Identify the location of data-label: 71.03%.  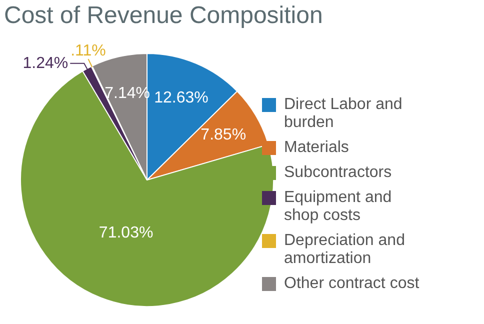
(126, 233).